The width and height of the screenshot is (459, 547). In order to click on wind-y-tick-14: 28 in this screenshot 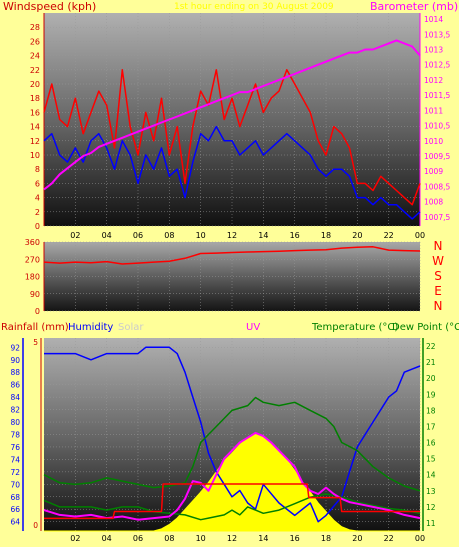, I will do `click(35, 27)`.